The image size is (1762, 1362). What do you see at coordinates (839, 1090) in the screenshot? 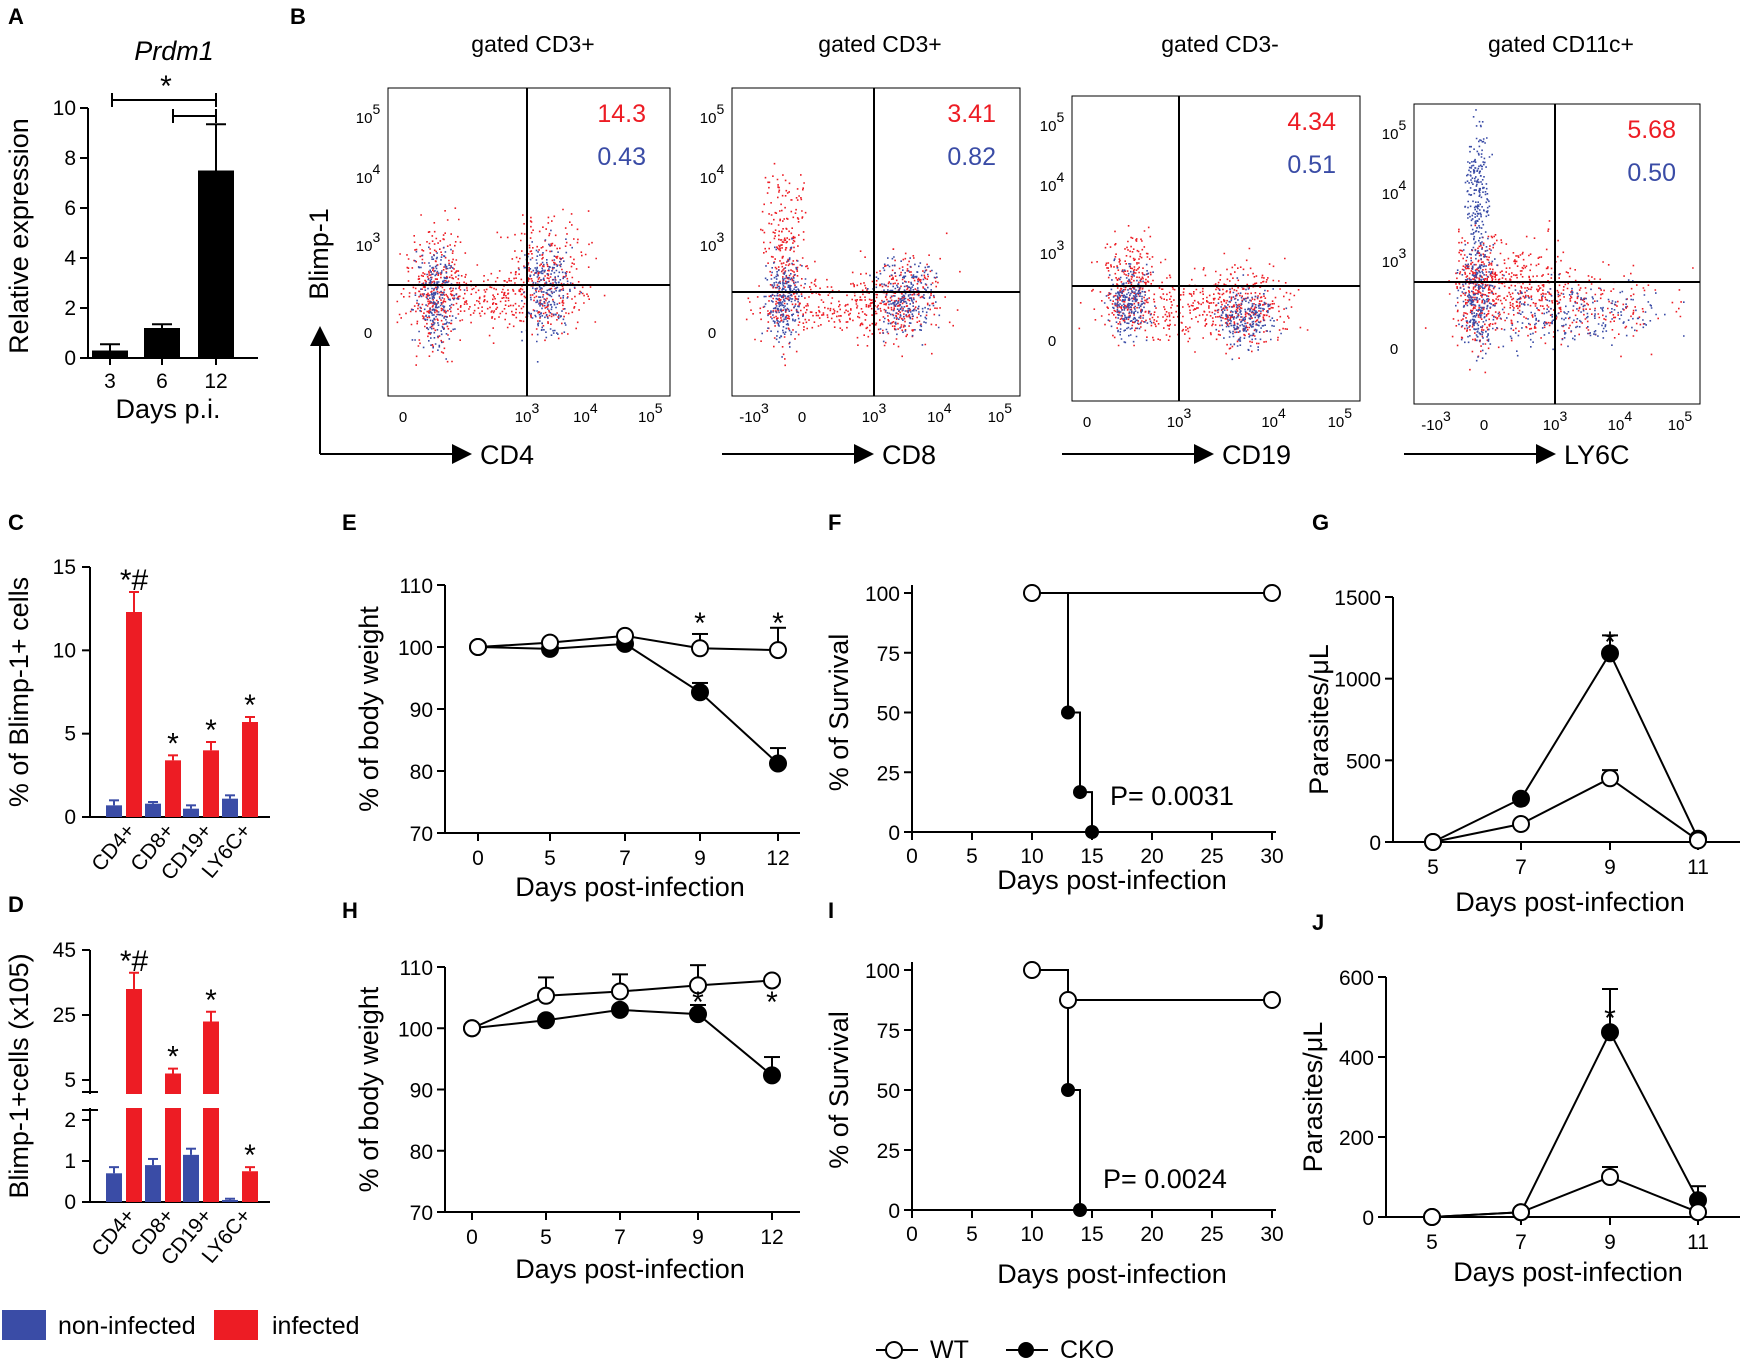
I see `y-axis-title-i: % of Survival` at bounding box center [839, 1090].